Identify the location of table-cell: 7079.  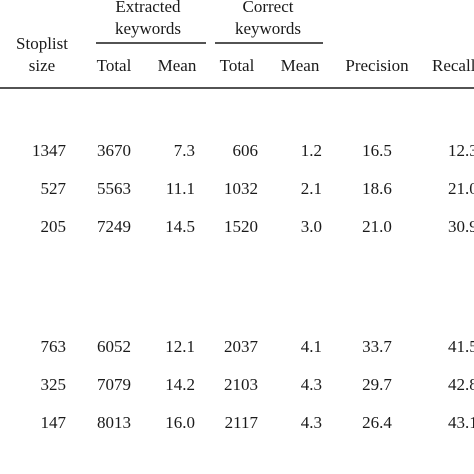
(114, 384).